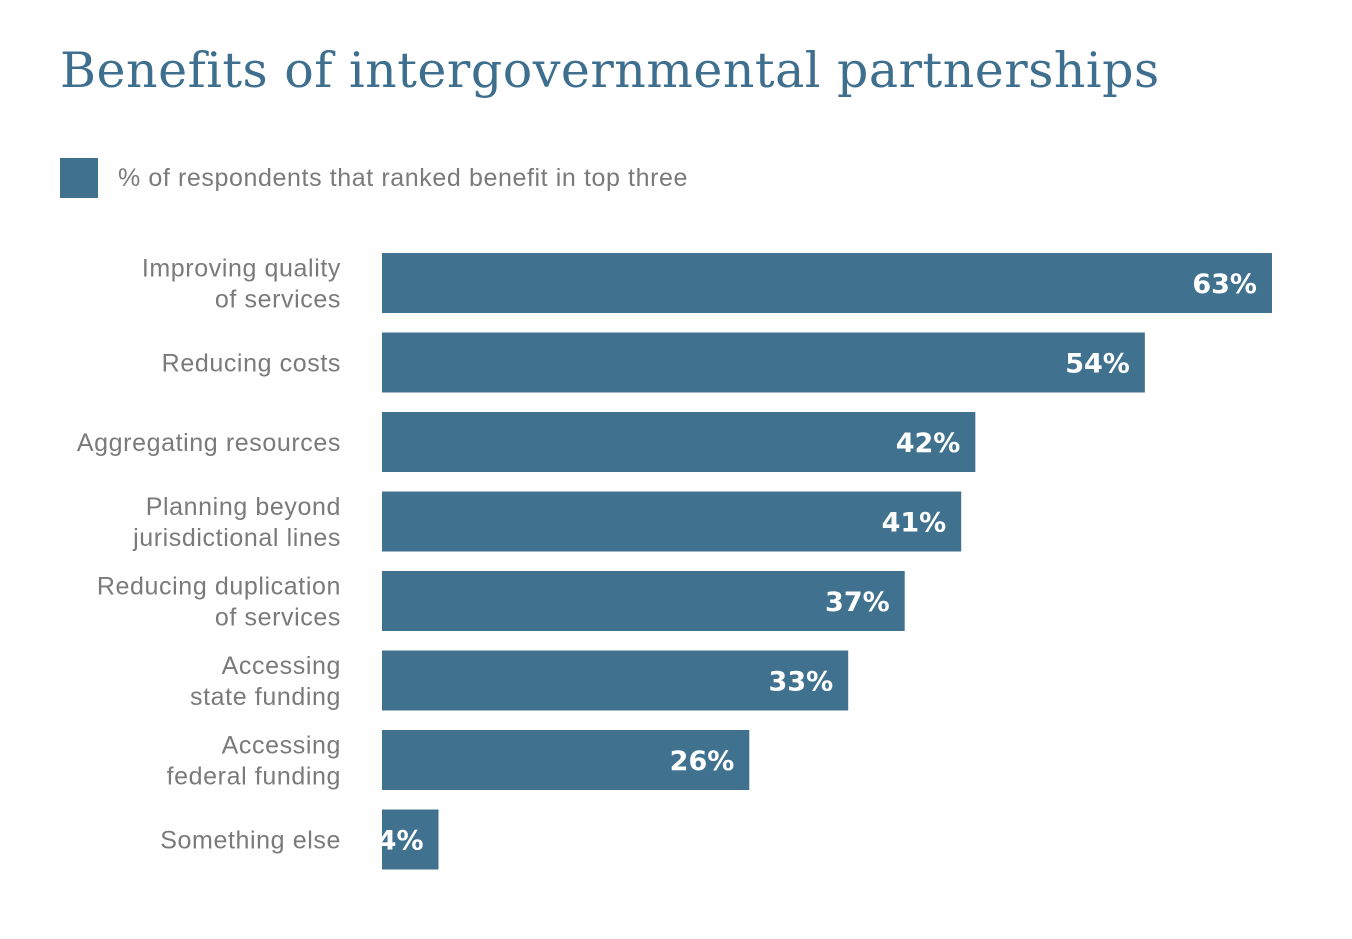  What do you see at coordinates (236, 538) in the screenshot?
I see `category-label: jurisdictional lines` at bounding box center [236, 538].